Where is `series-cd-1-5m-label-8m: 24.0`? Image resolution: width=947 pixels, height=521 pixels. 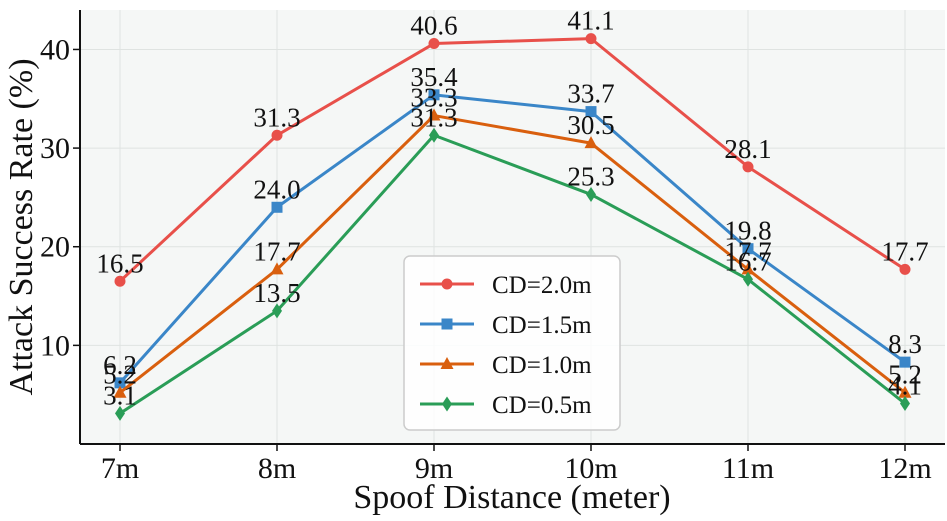
series-cd-1-5m-label-8m: 24.0 is located at coordinates (276, 189).